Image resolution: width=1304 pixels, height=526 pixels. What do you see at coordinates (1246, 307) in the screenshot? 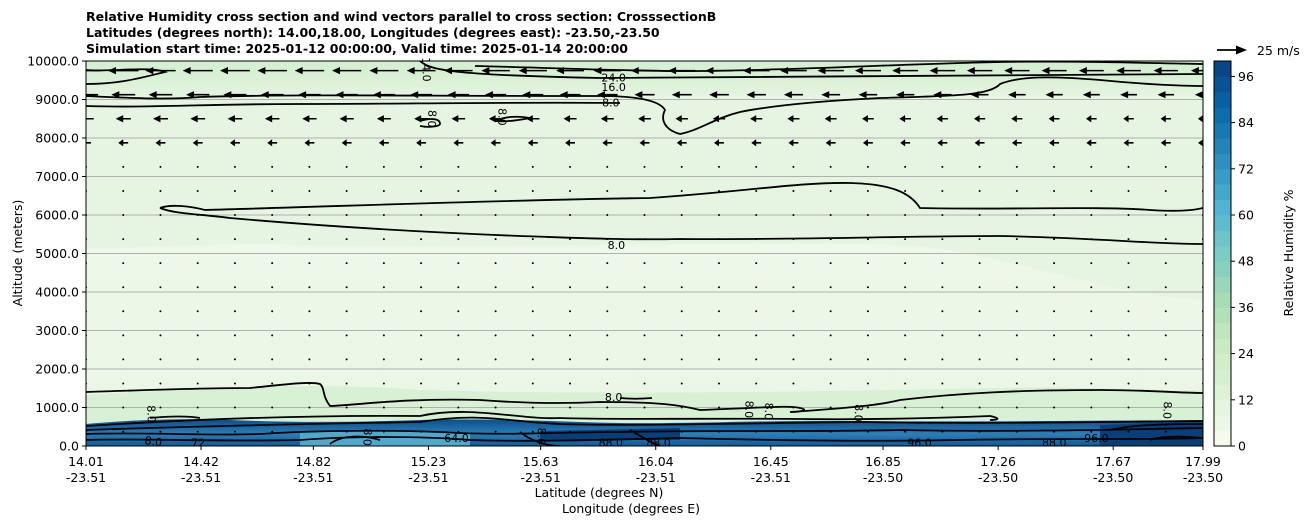
I see `colorbar-tick-label: 36` at bounding box center [1246, 307].